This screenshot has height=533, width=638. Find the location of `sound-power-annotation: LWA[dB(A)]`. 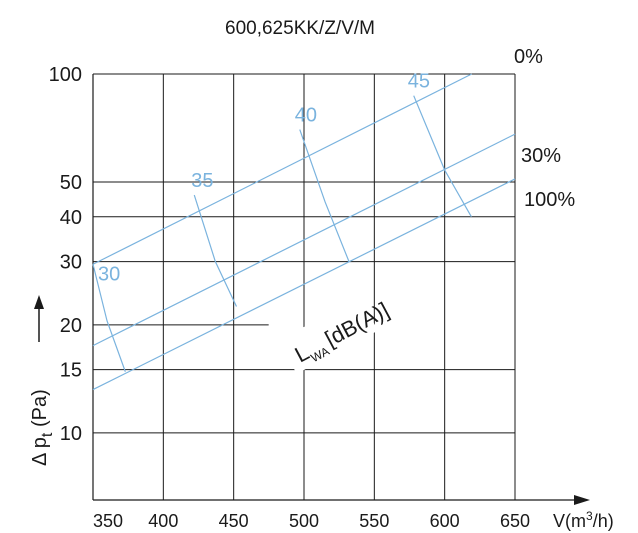

sound-power-annotation: LWA[dB(A)] is located at coordinates (335, 335).